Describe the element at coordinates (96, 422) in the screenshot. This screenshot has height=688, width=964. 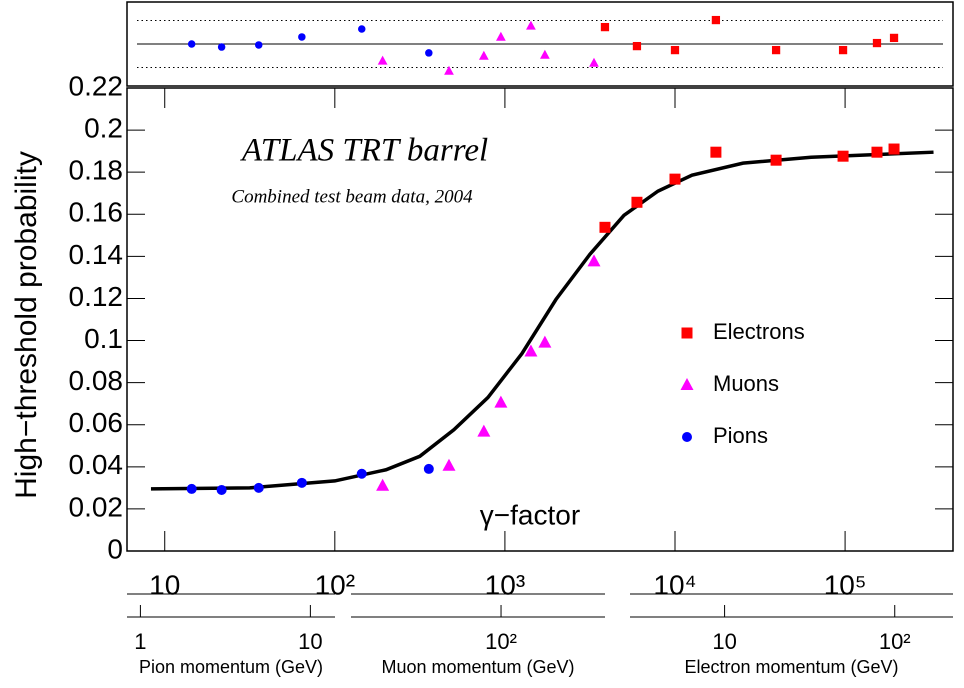
I see `y-tick-label: 0.06` at that location.